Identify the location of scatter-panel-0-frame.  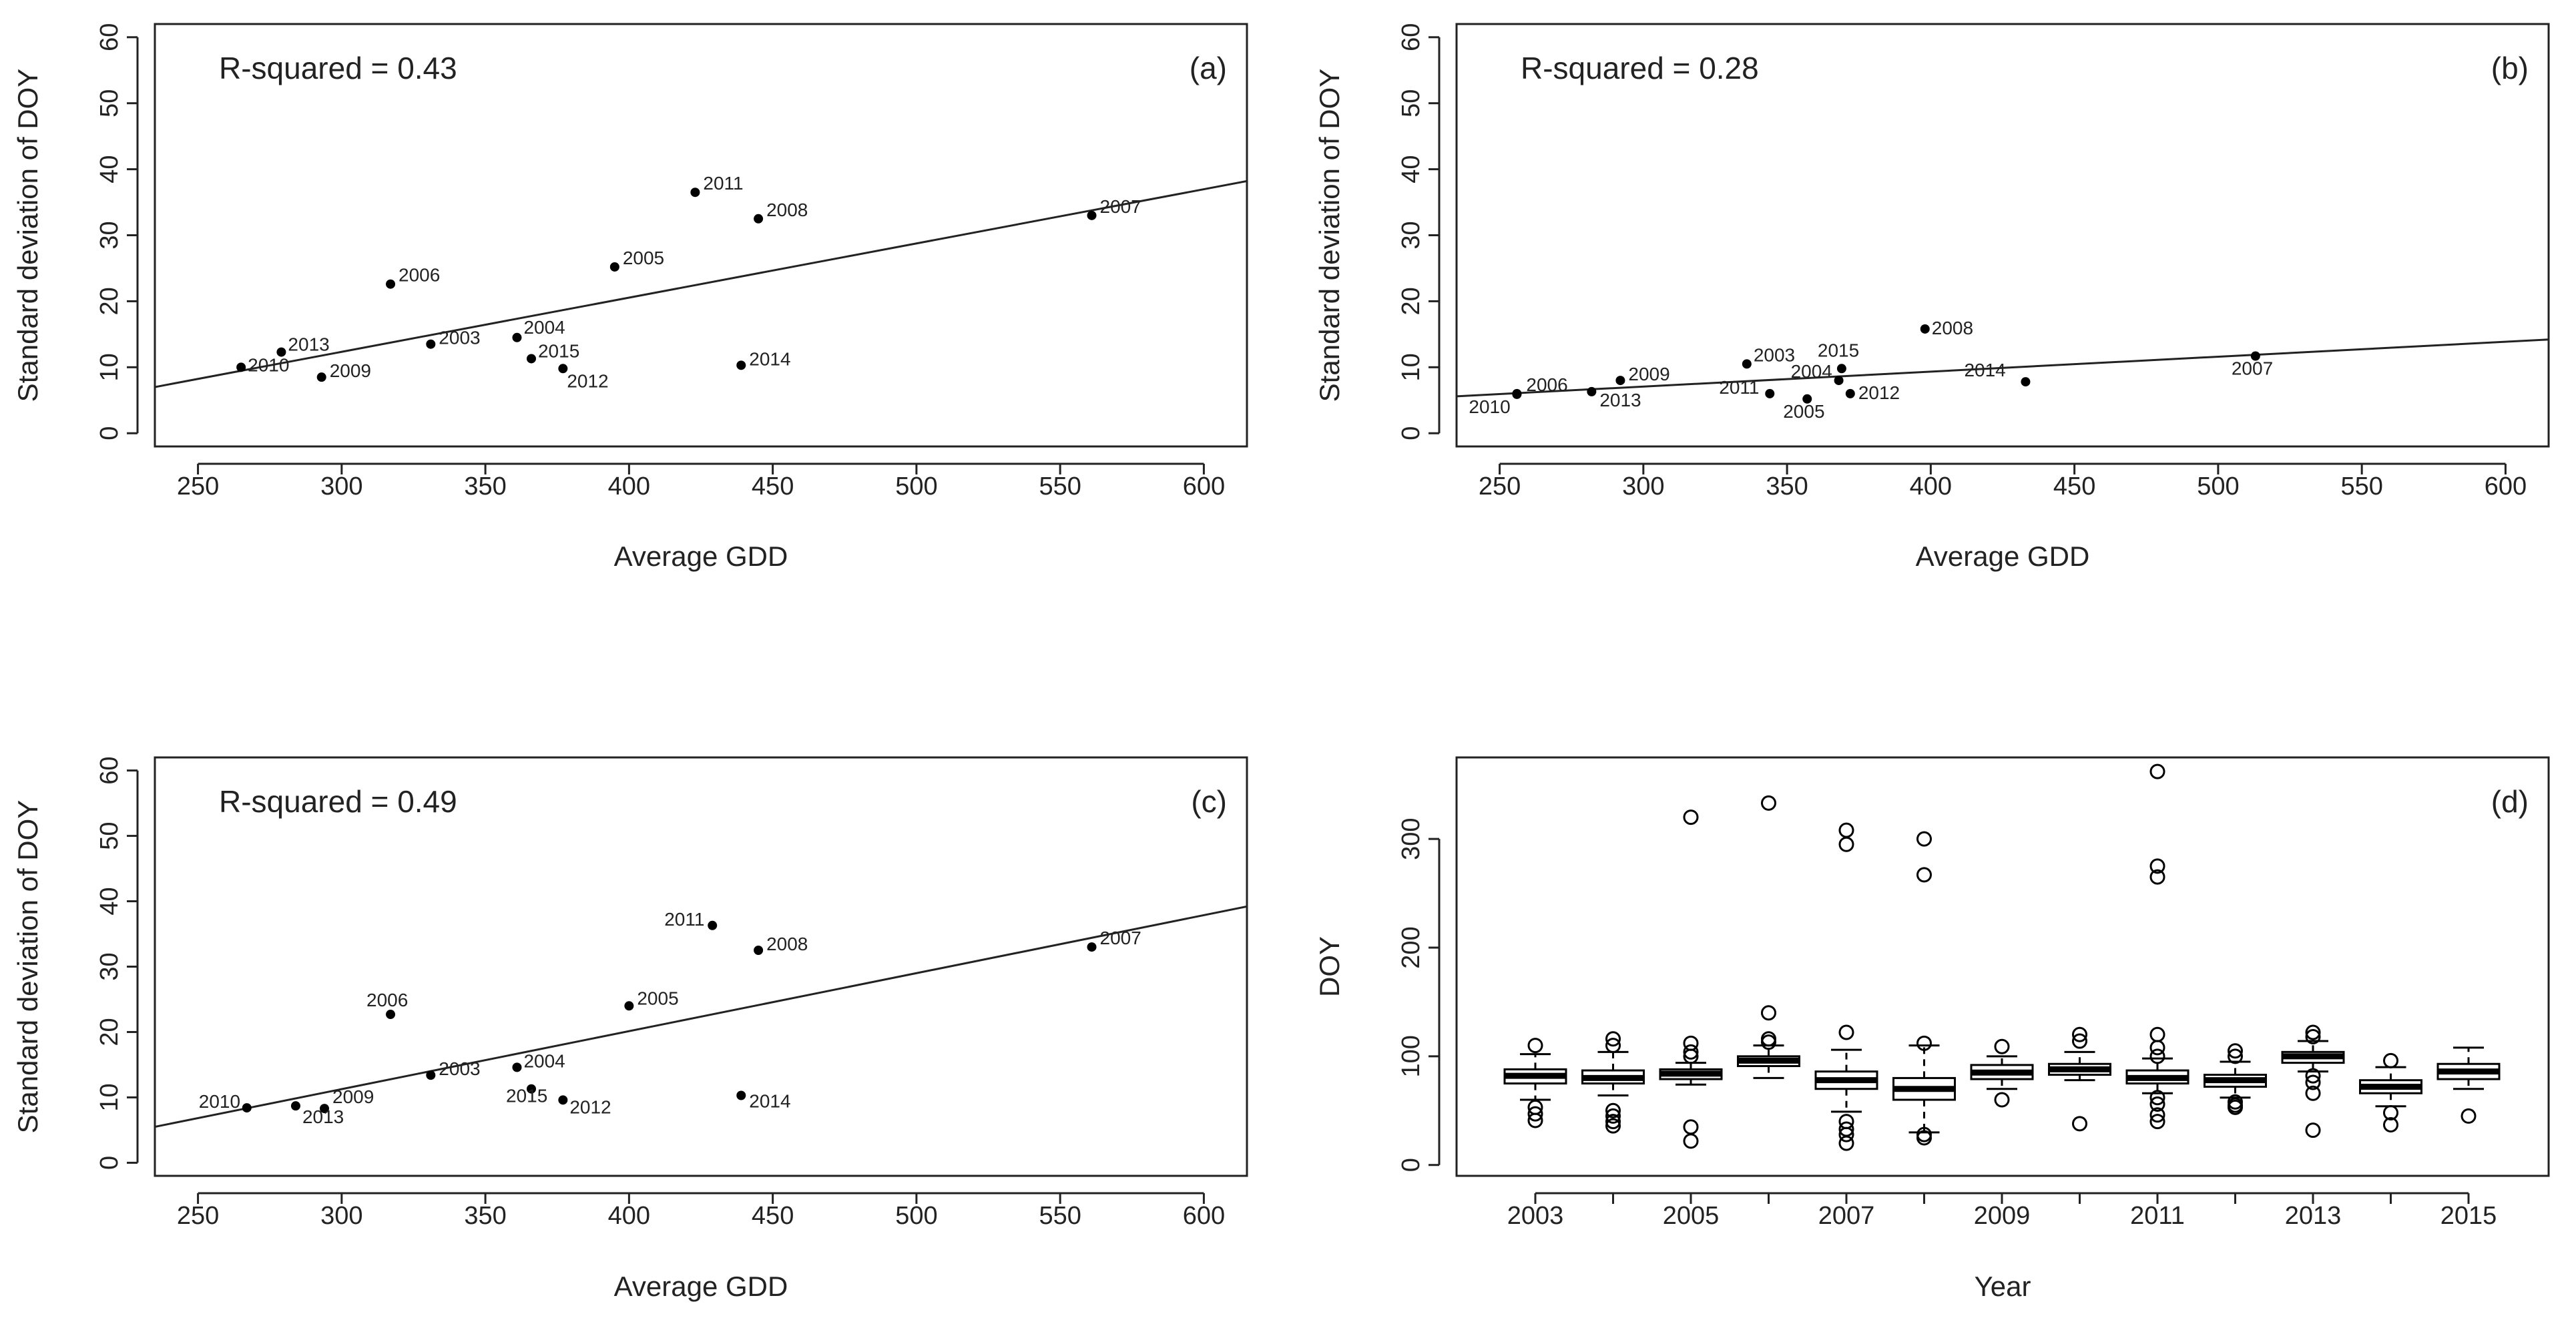
(701, 235).